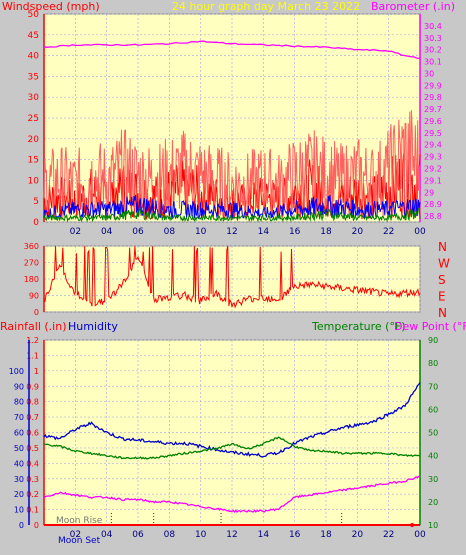 The height and width of the screenshot is (555, 466). Describe the element at coordinates (433, 409) in the screenshot. I see `temperature-tick: 60` at that location.